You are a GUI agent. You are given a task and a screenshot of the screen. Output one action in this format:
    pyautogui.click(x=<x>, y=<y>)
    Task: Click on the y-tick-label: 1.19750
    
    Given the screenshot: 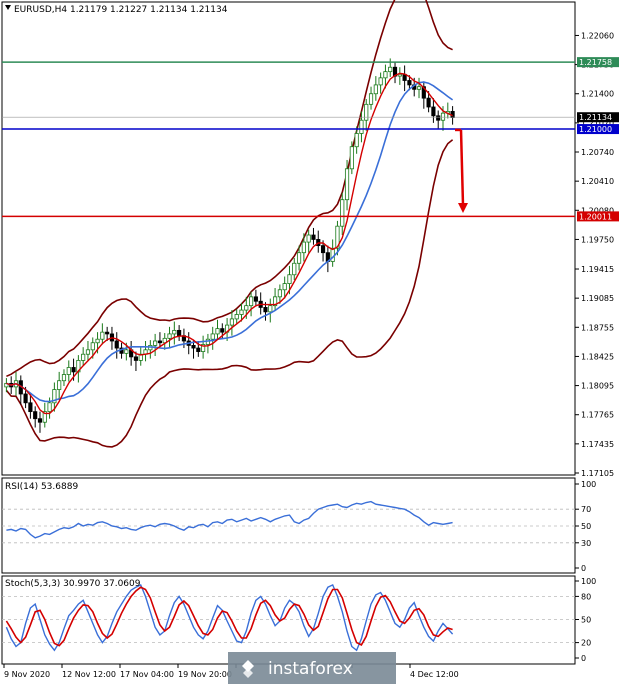 What is the action you would take?
    pyautogui.click(x=597, y=239)
    